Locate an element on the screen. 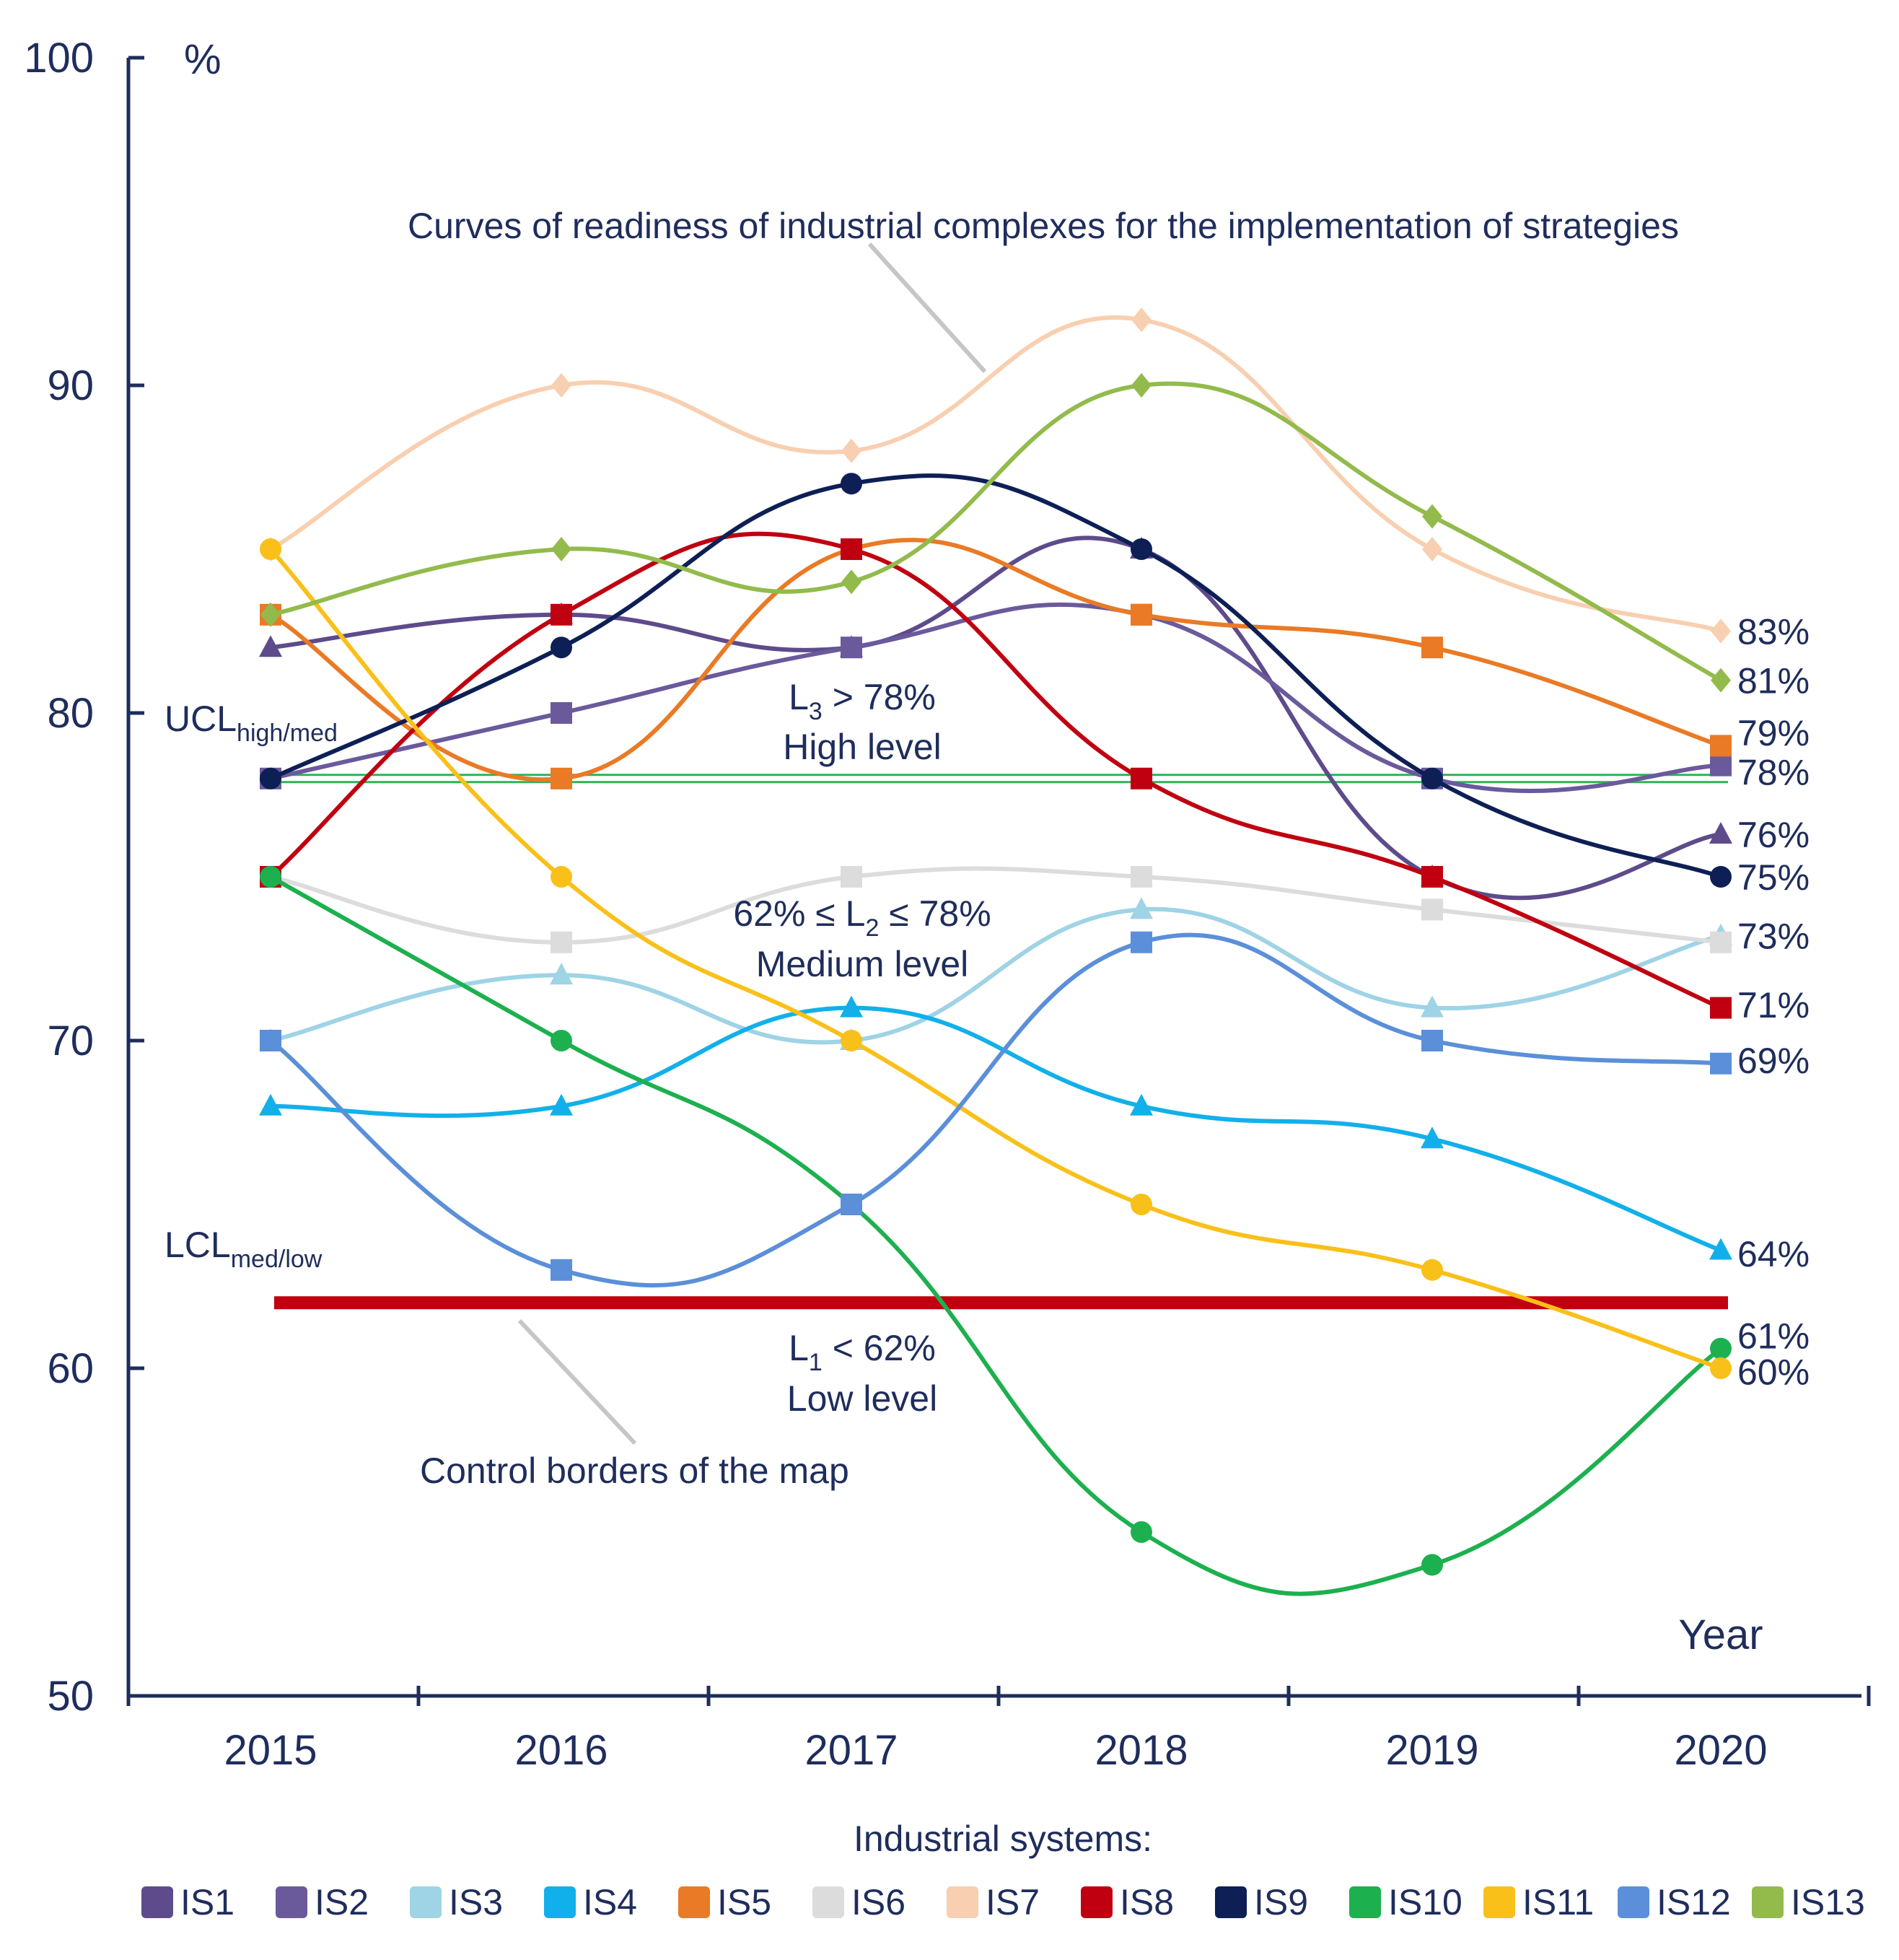 Image resolution: width=1899 pixels, height=1960 pixels. curves-pointer-line is located at coordinates (927, 308).